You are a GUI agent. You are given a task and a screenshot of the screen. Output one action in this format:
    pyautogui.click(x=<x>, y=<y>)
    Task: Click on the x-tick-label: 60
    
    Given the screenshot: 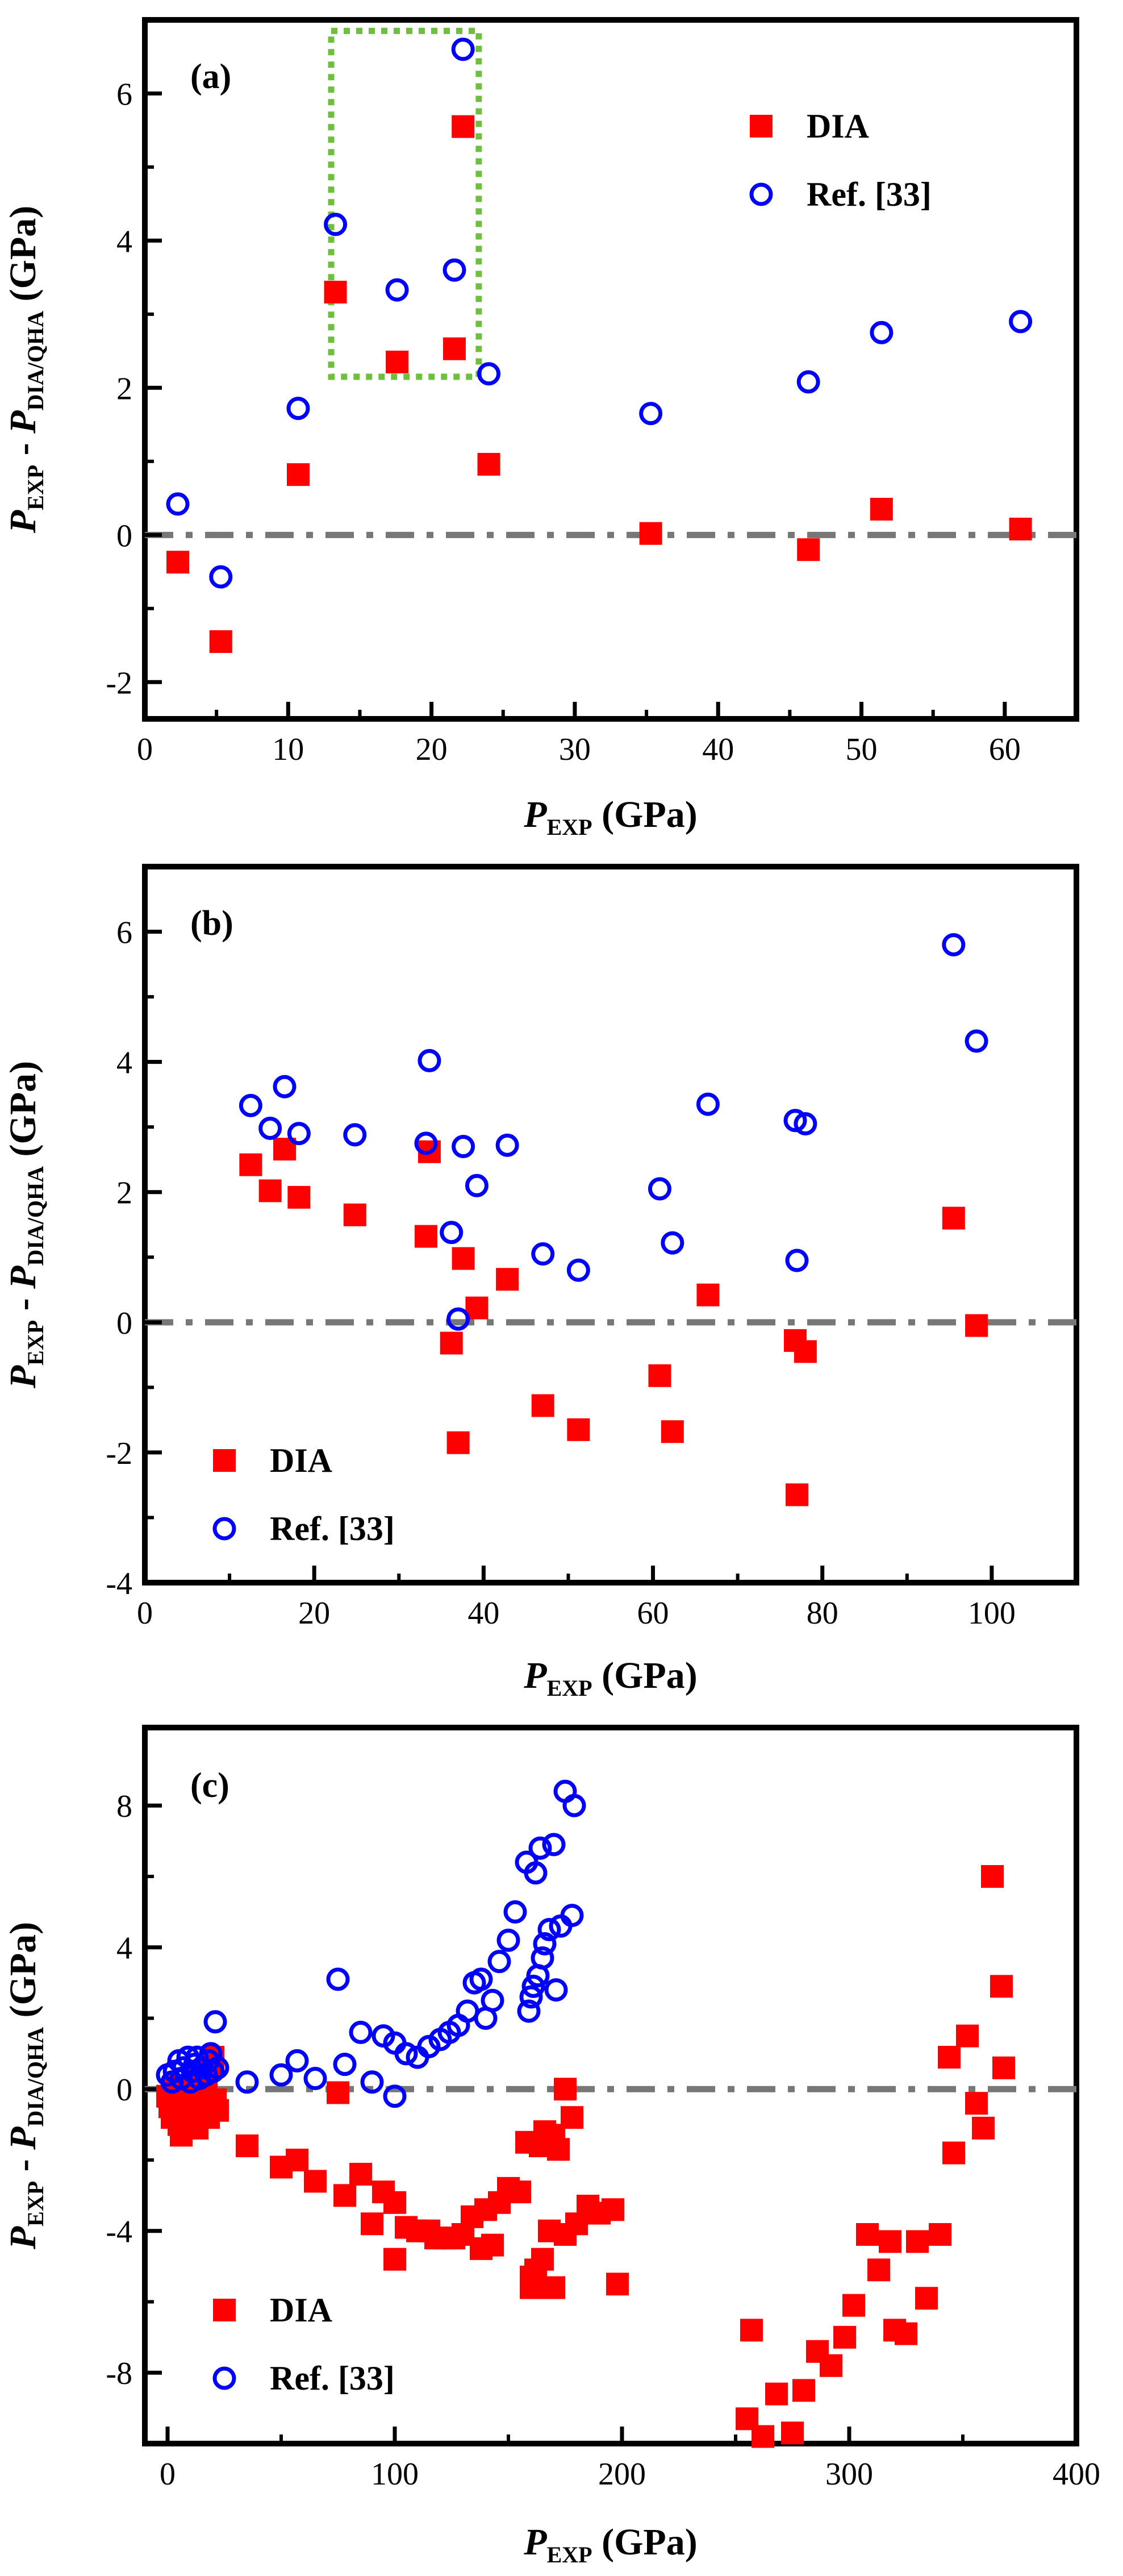 What is the action you would take?
    pyautogui.click(x=653, y=1613)
    